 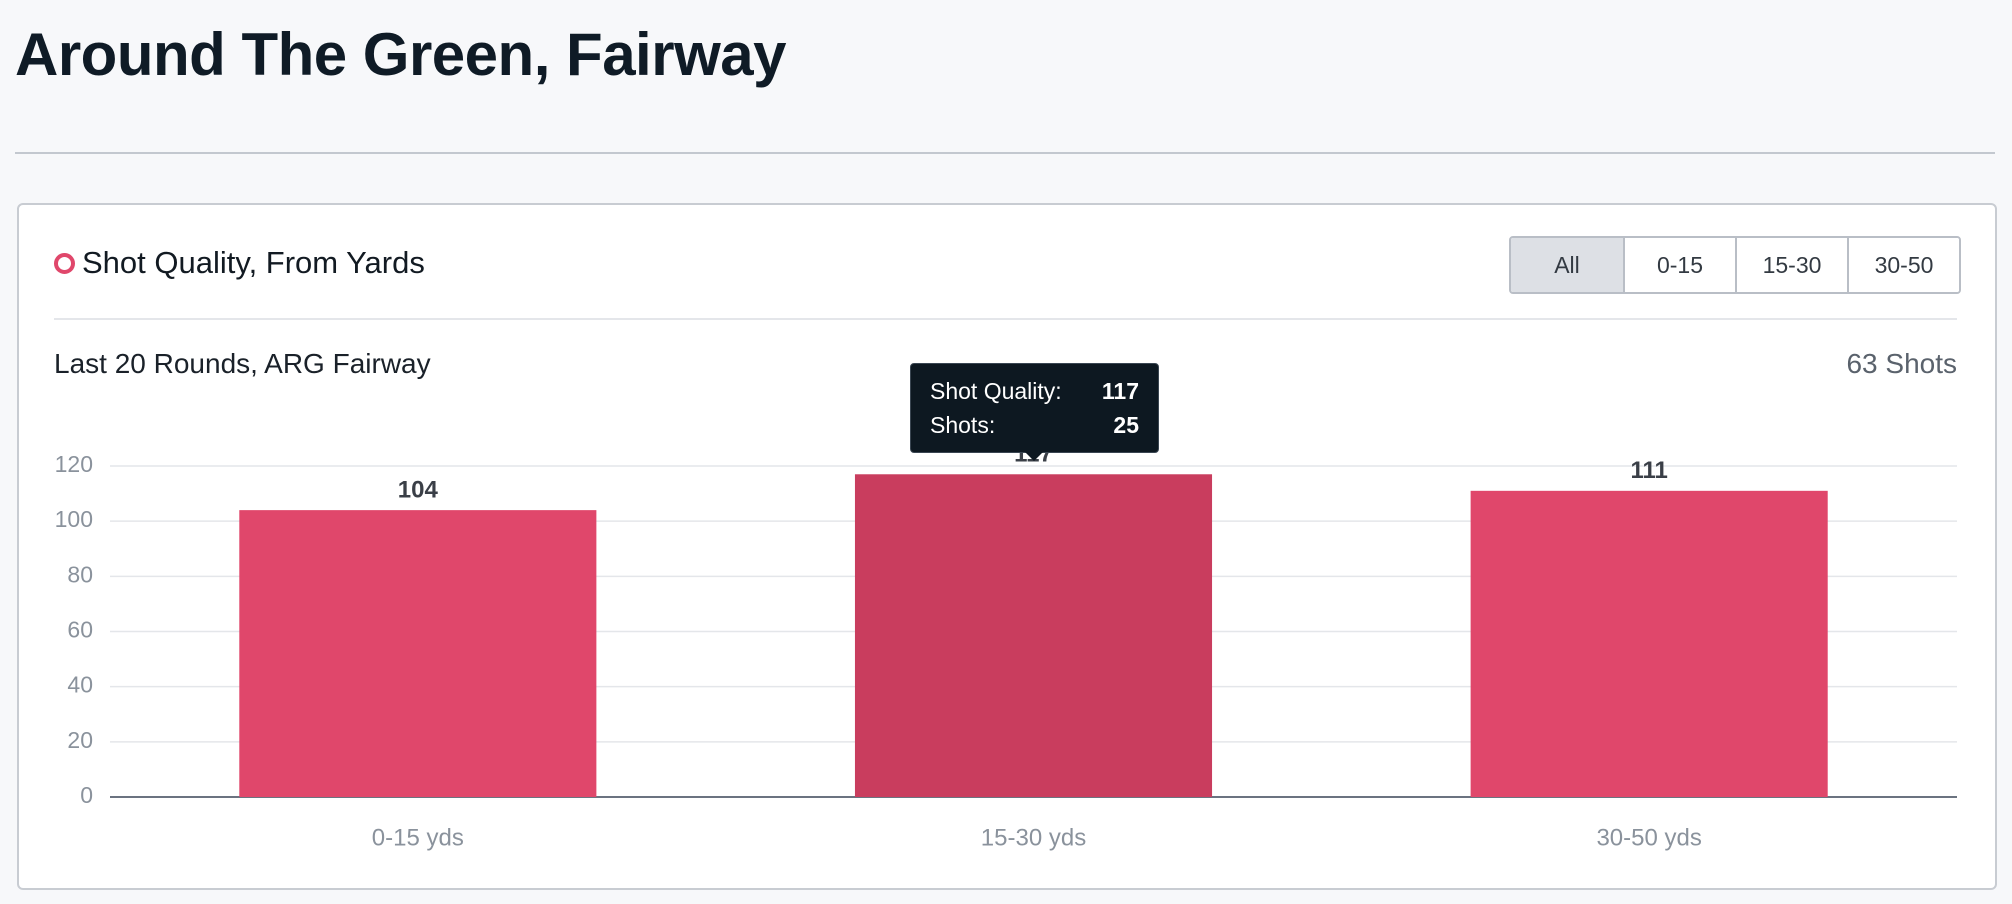 I want to click on card-subtitle: Last 20 Rounds, ARG Fairway, so click(x=242, y=363).